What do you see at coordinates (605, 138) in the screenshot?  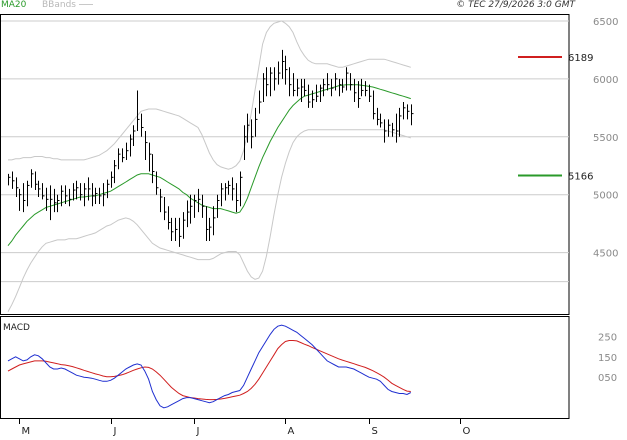 I see `price-axis: 4500 5000 5500 6000 6500` at bounding box center [605, 138].